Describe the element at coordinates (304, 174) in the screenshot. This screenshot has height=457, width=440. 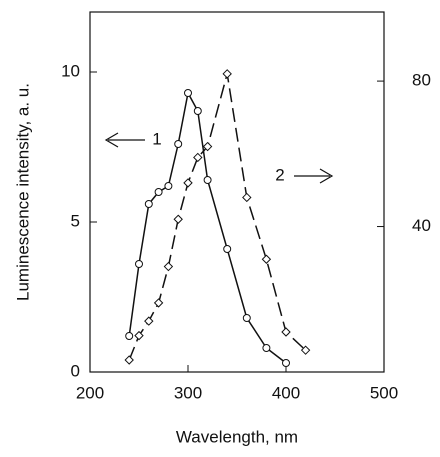
I see `annotation-2: 2` at that location.